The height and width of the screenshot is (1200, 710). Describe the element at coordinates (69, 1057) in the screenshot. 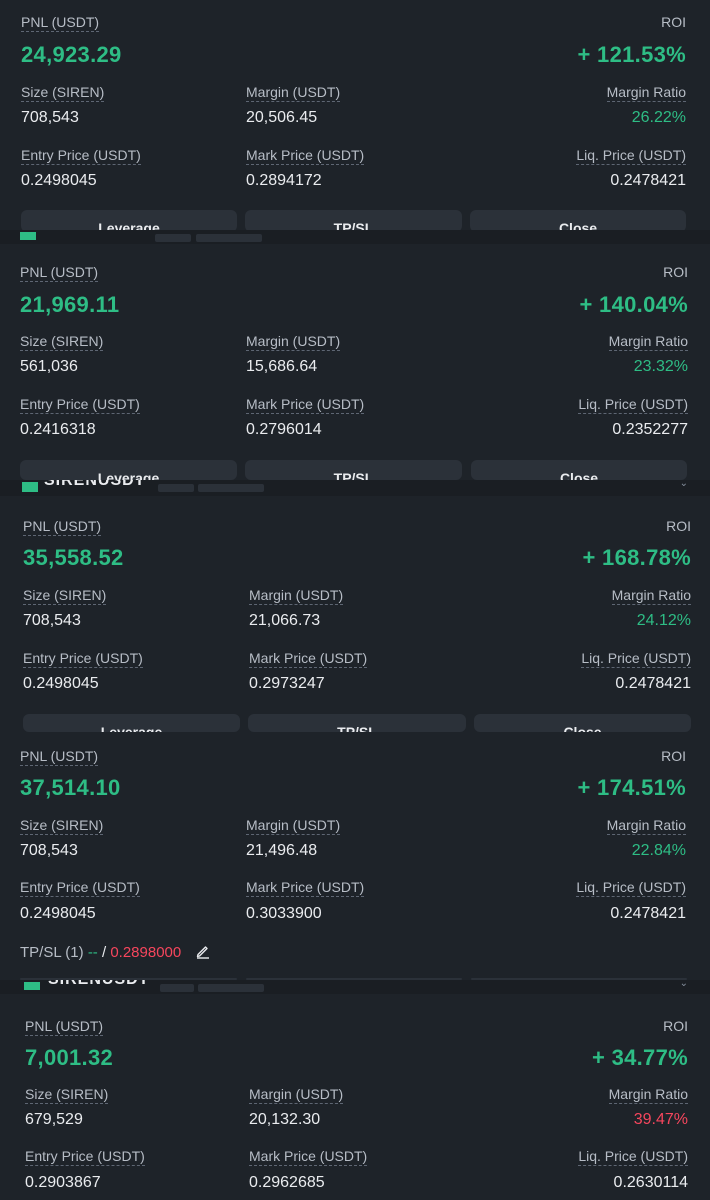

I see `pnl-value: 7,001.32` at that location.